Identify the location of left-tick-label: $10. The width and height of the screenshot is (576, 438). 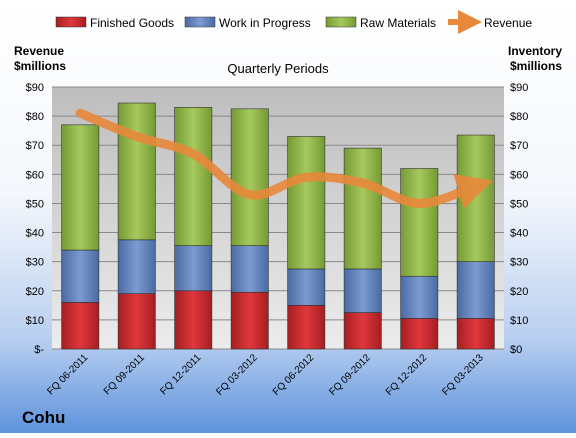
(35, 321).